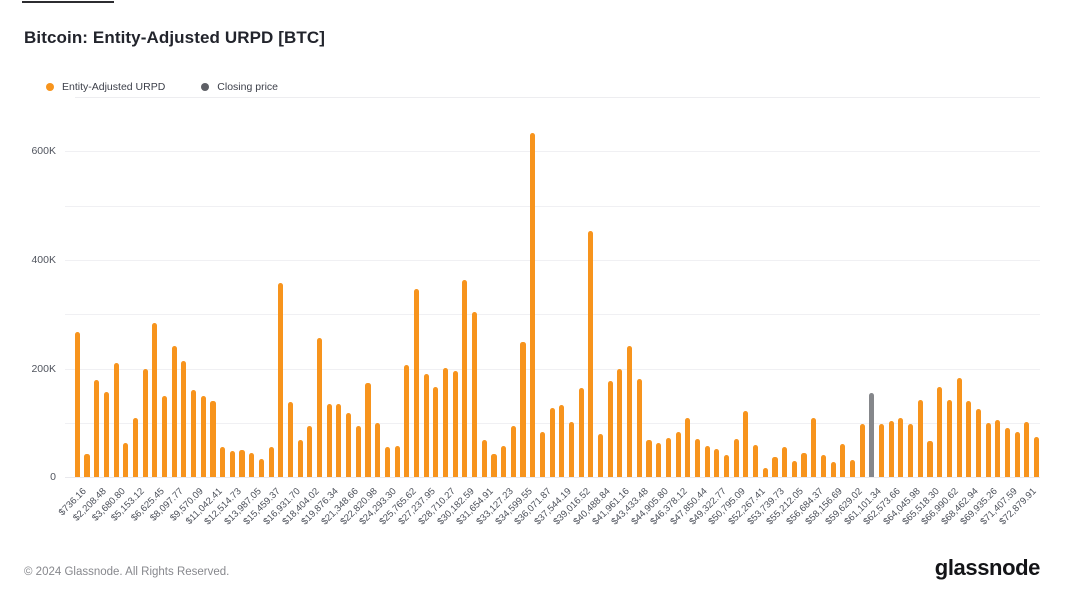  What do you see at coordinates (987, 567) in the screenshot?
I see `glassnode-logo: glassnode` at bounding box center [987, 567].